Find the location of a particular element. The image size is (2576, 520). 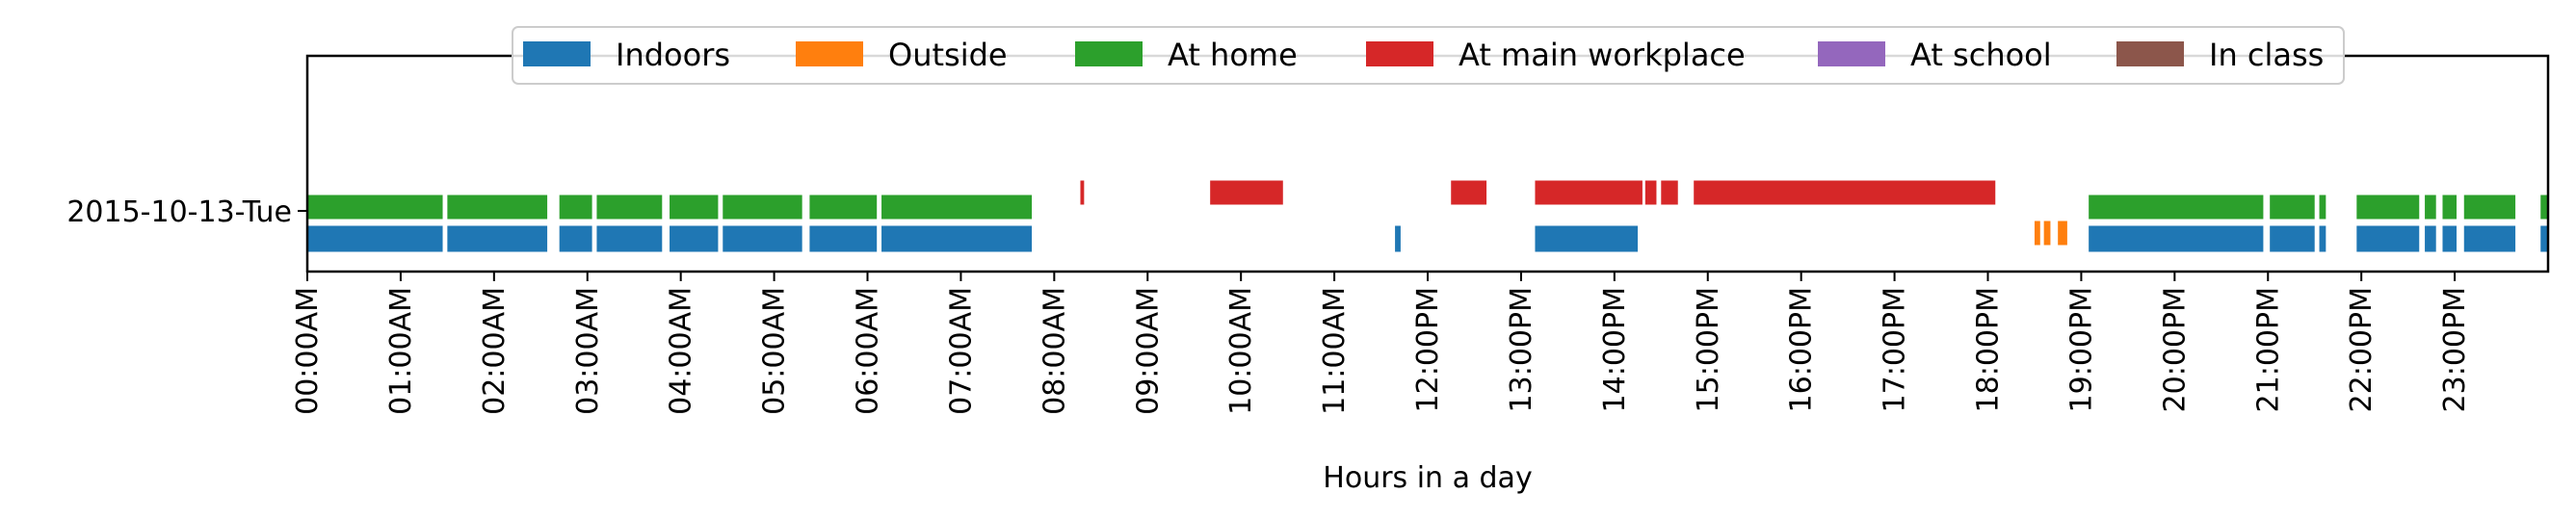

x-tick-label: 20:00PM is located at coordinates (2175, 349).